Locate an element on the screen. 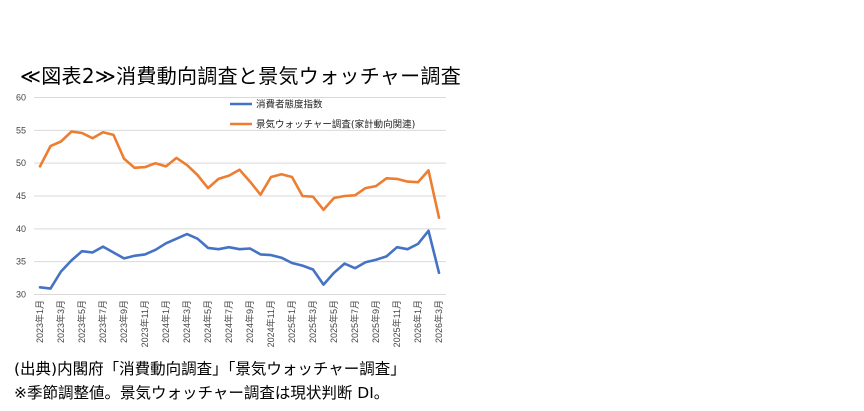  y-tick-label: 55 is located at coordinates (21, 130).